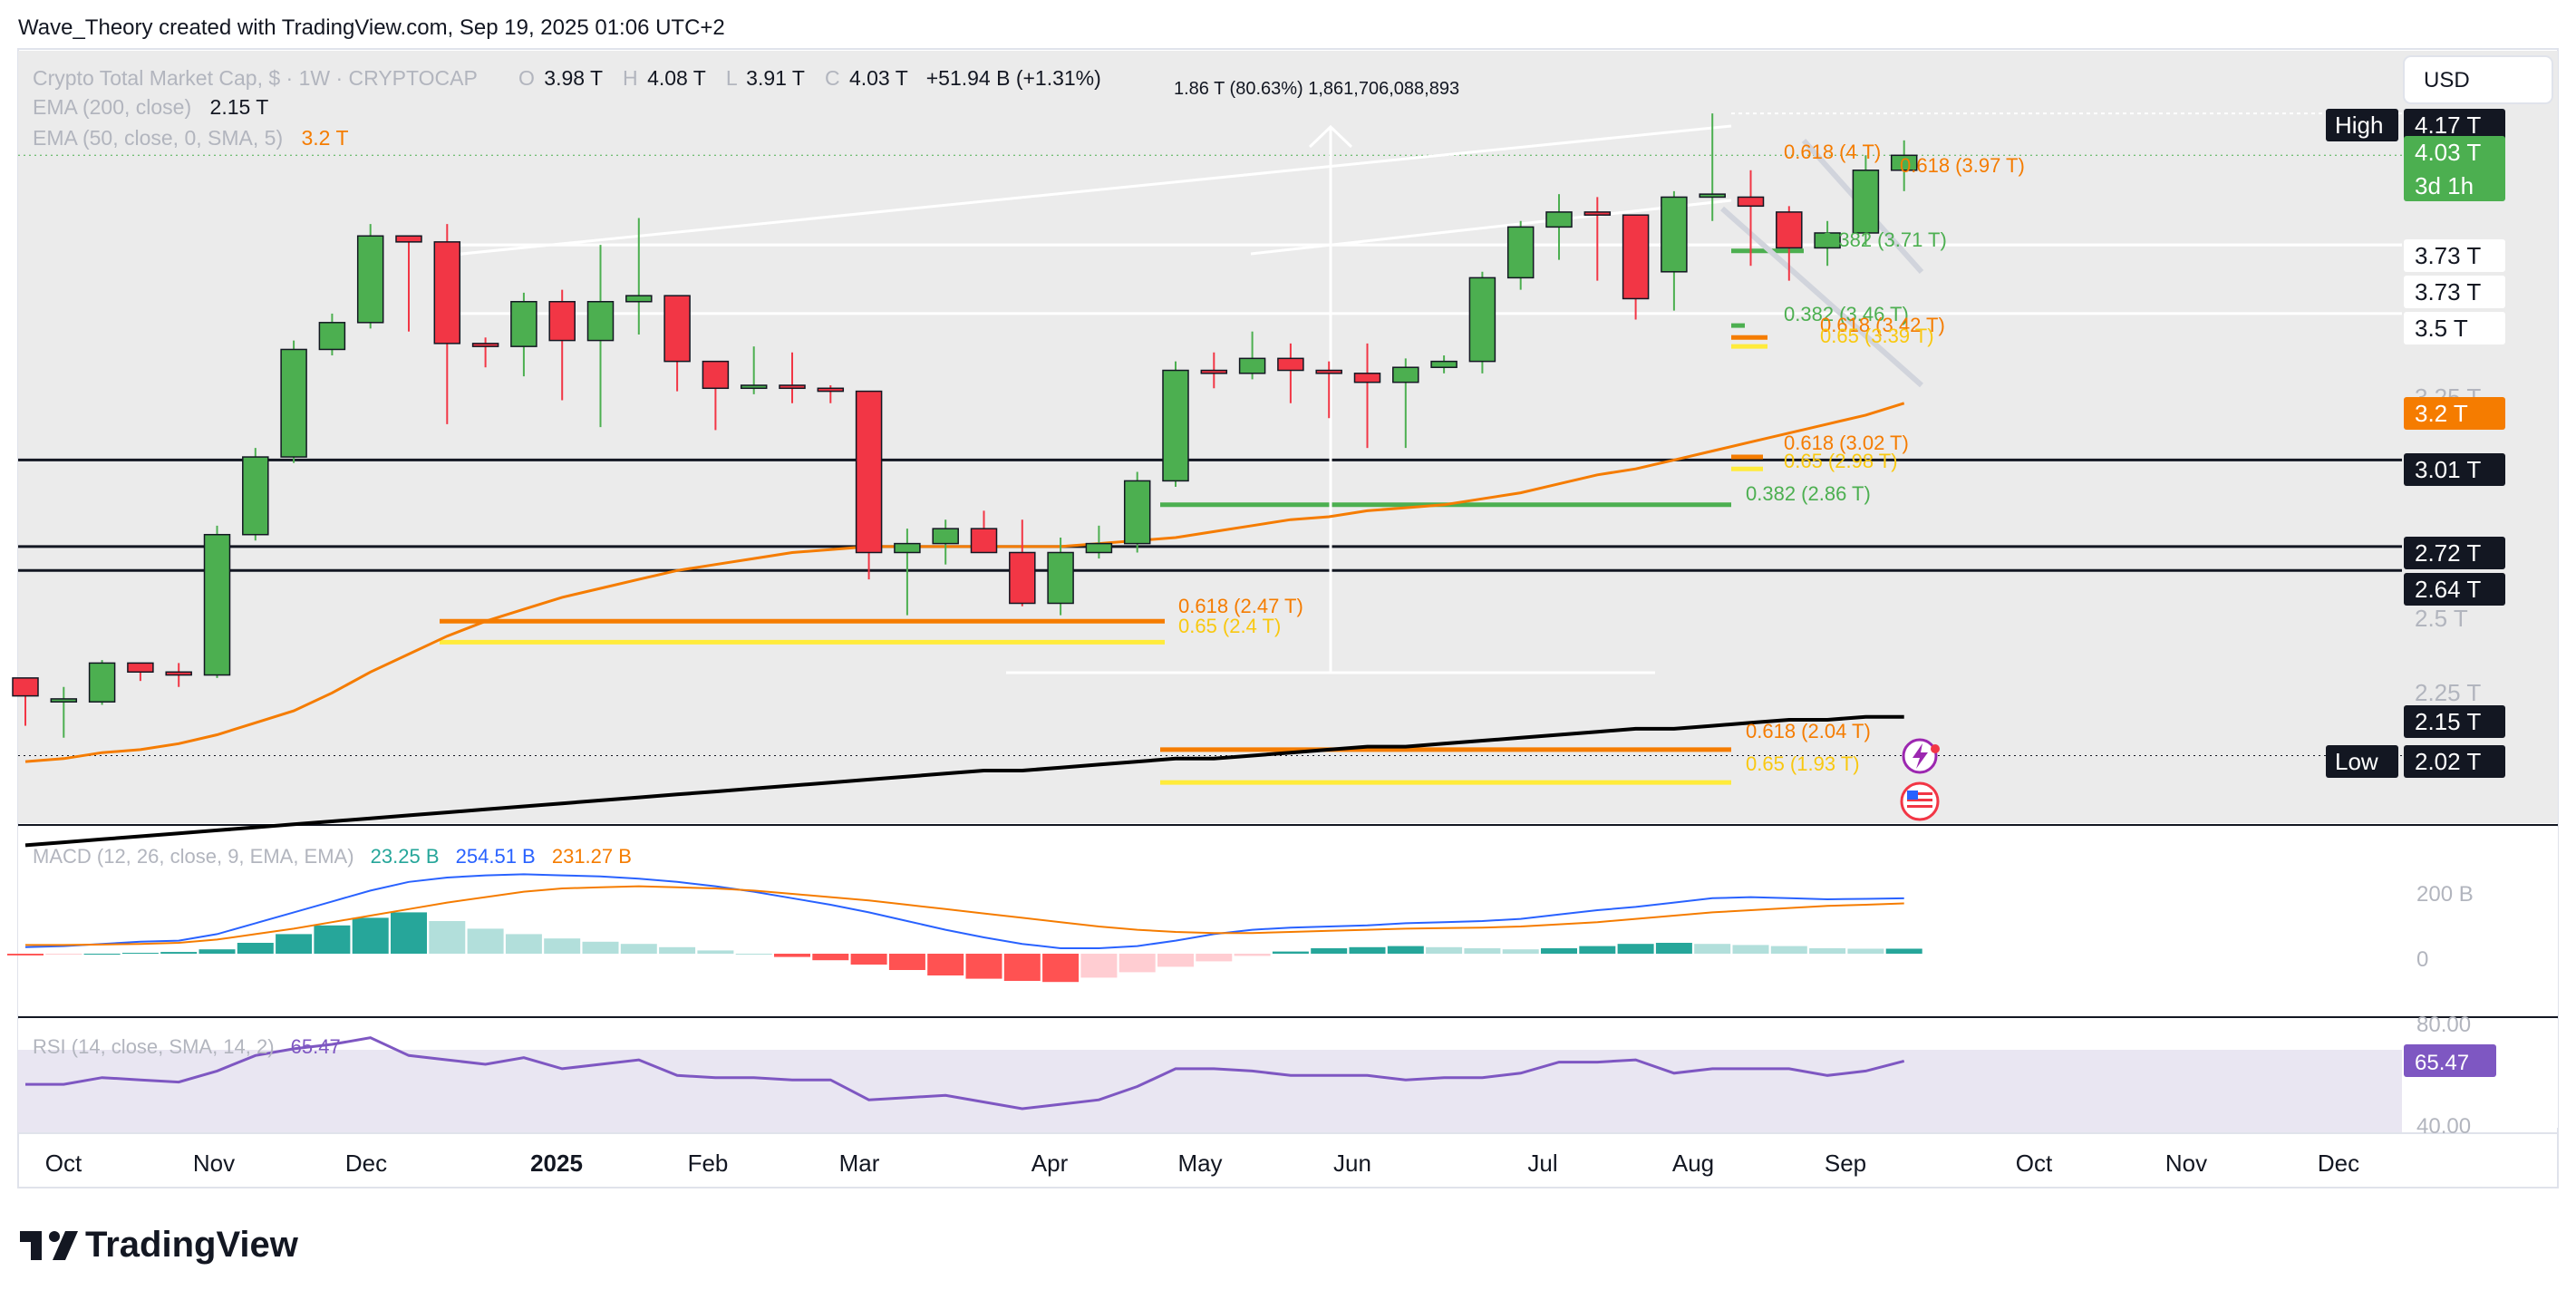 The width and height of the screenshot is (2576, 1300). I want to click on macd-signal-value: 231.27 B, so click(592, 856).